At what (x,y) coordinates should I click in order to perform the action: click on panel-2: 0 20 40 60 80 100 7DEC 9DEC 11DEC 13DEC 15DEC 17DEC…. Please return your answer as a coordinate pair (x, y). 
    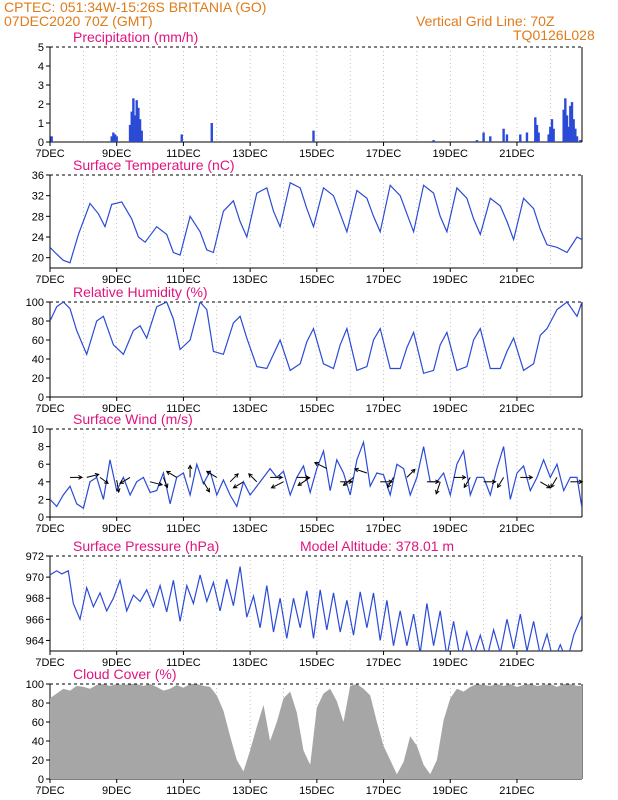
    Looking at the image, I should click on (304, 349).